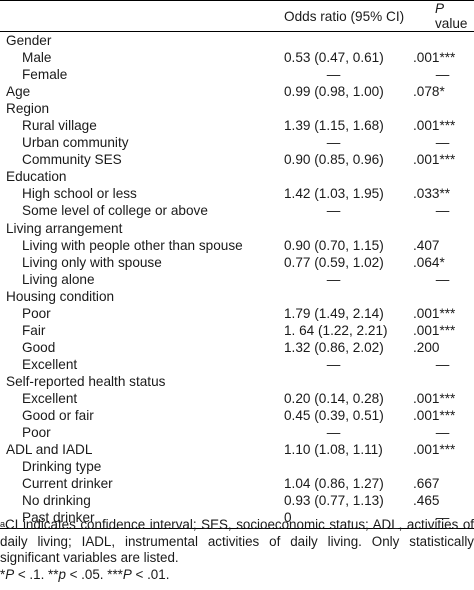 The height and width of the screenshot is (590, 474). What do you see at coordinates (237, 142) in the screenshot?
I see `table-row: Urban community — —` at bounding box center [237, 142].